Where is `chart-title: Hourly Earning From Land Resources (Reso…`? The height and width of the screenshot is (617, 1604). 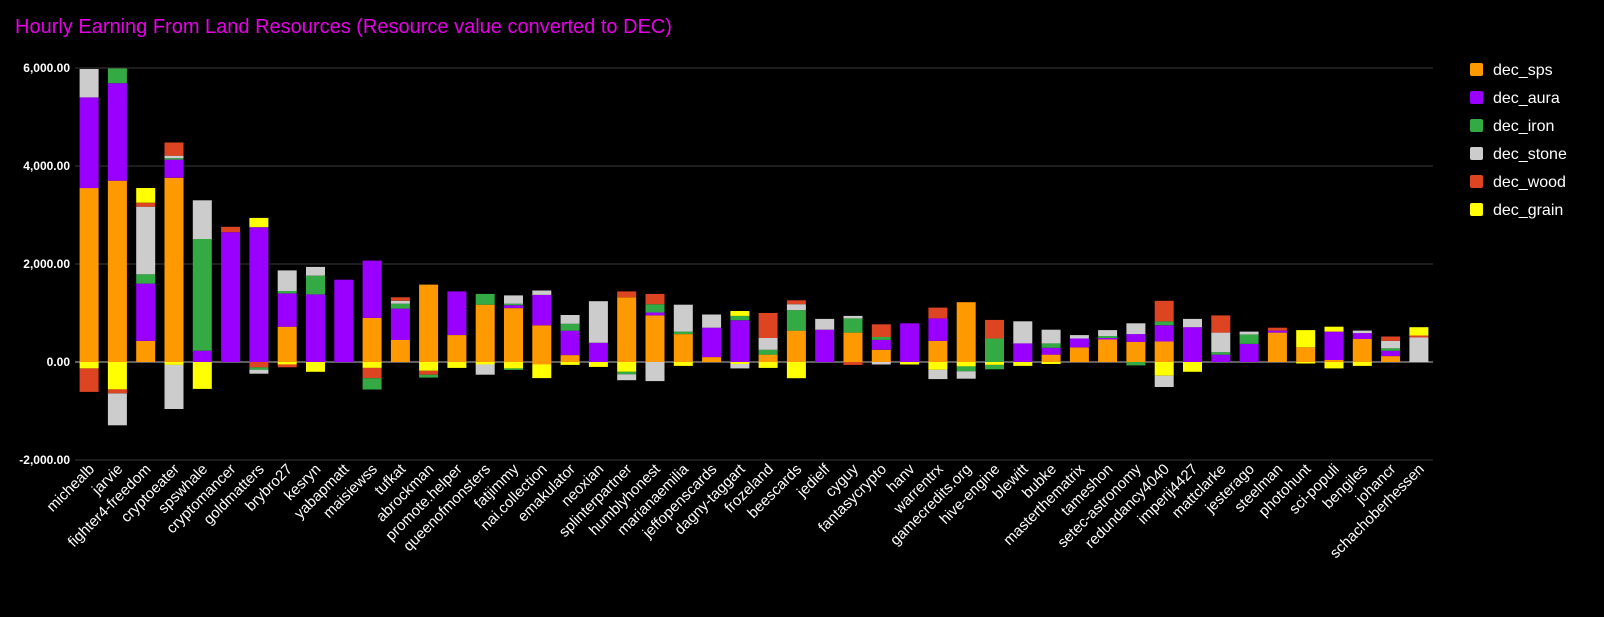
chart-title: Hourly Earning From Land Resources (Reso… is located at coordinates (343, 27).